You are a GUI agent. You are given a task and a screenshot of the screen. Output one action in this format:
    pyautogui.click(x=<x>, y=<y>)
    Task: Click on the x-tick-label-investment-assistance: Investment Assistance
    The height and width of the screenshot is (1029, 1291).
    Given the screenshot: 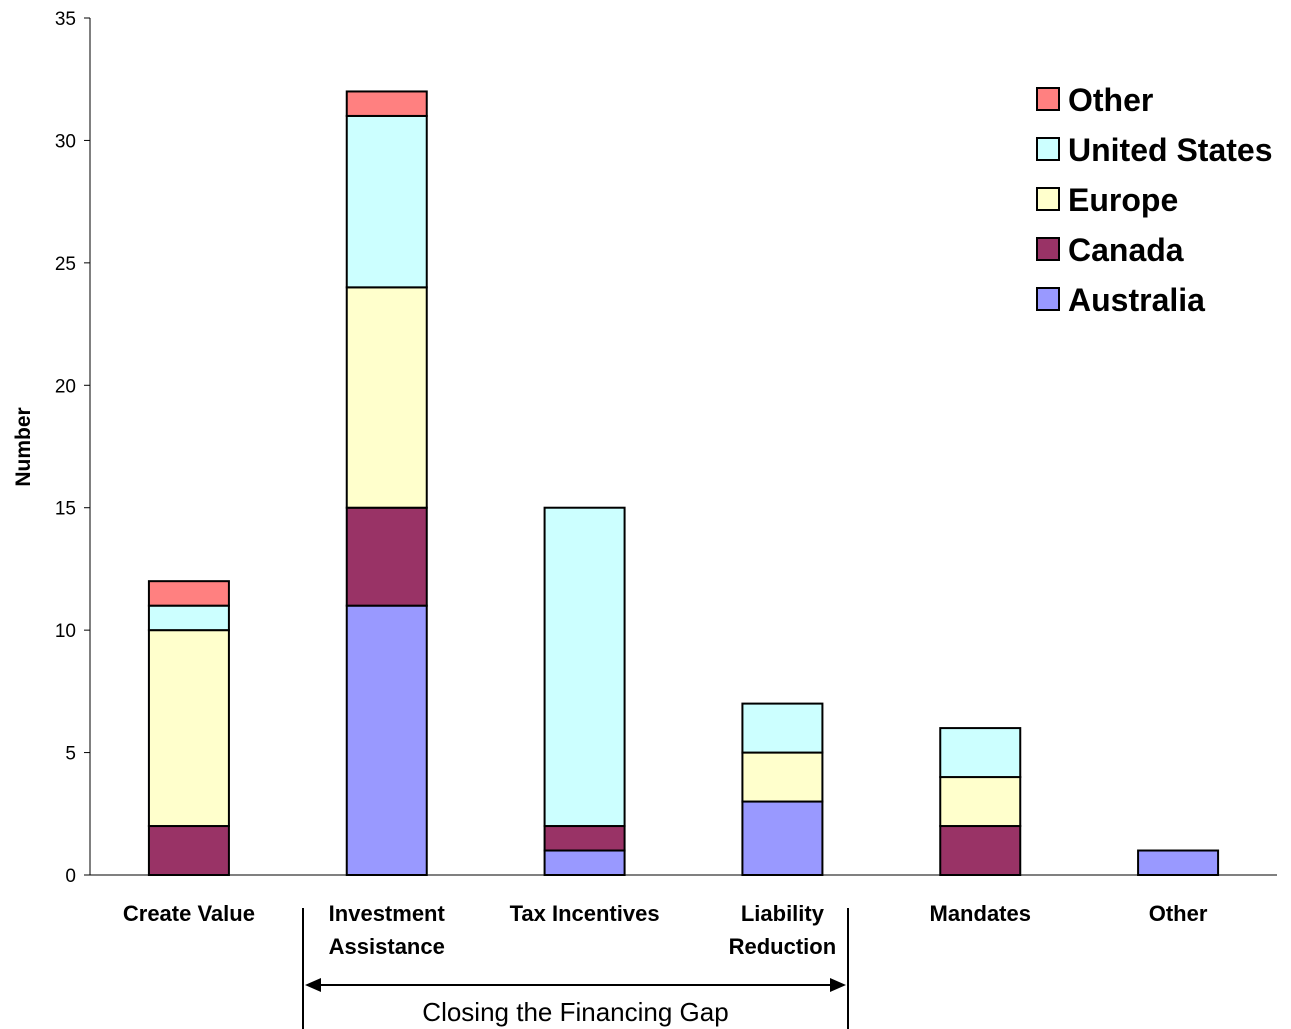 What is the action you would take?
    pyautogui.click(x=387, y=930)
    